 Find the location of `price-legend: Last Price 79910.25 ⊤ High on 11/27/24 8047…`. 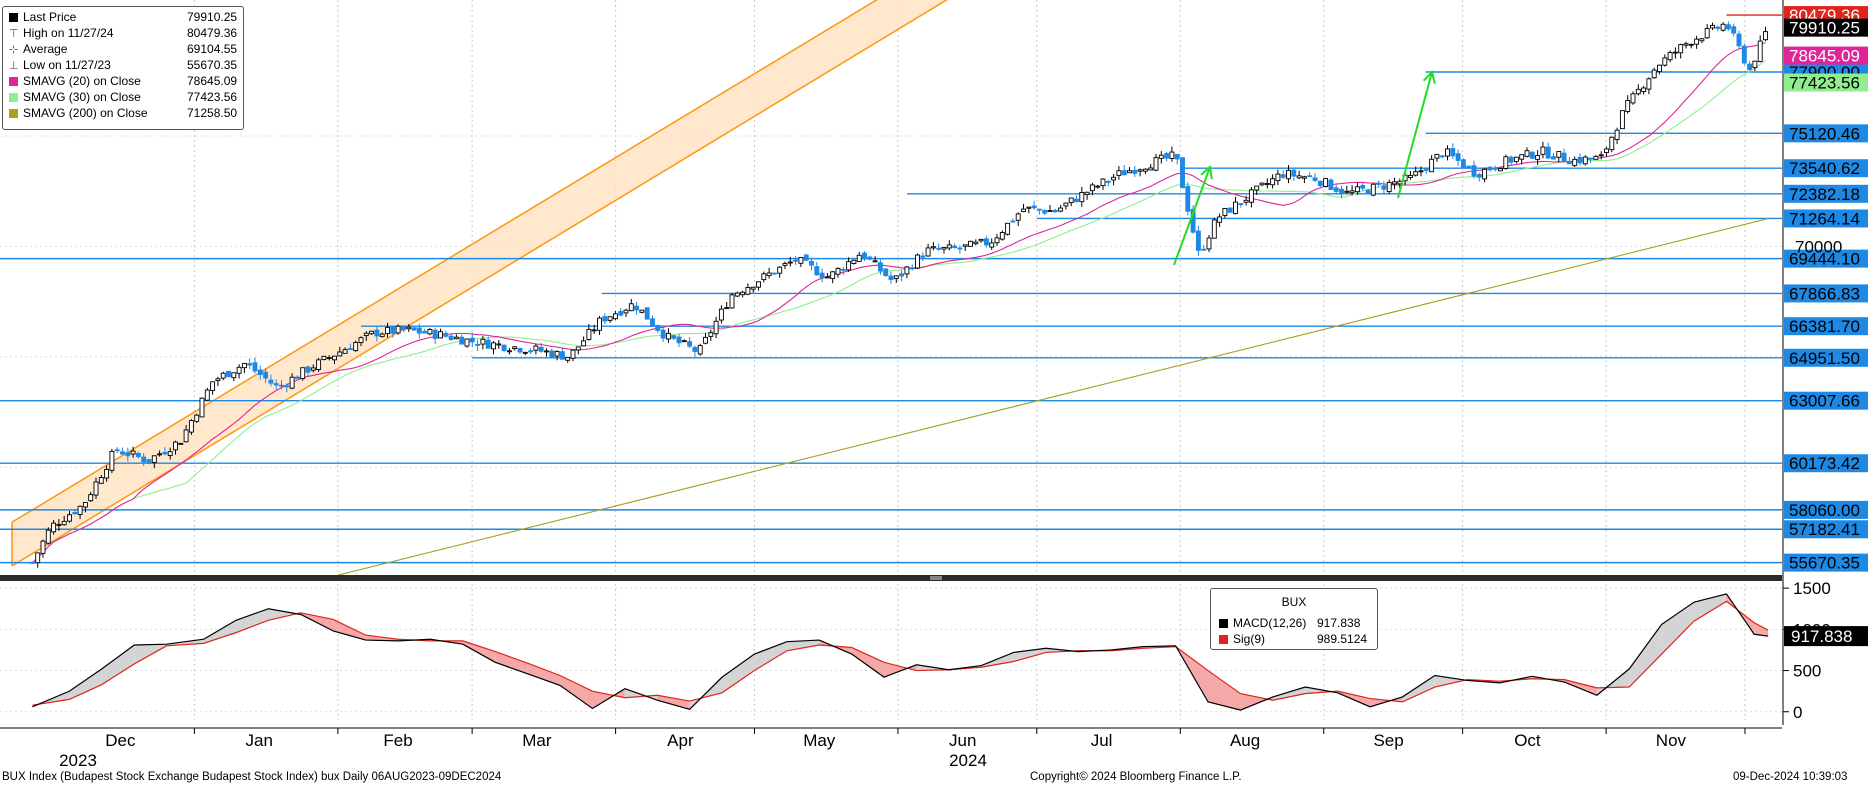

price-legend: Last Price 79910.25 ⊤ High on 11/27/24 8047… is located at coordinates (123, 68).